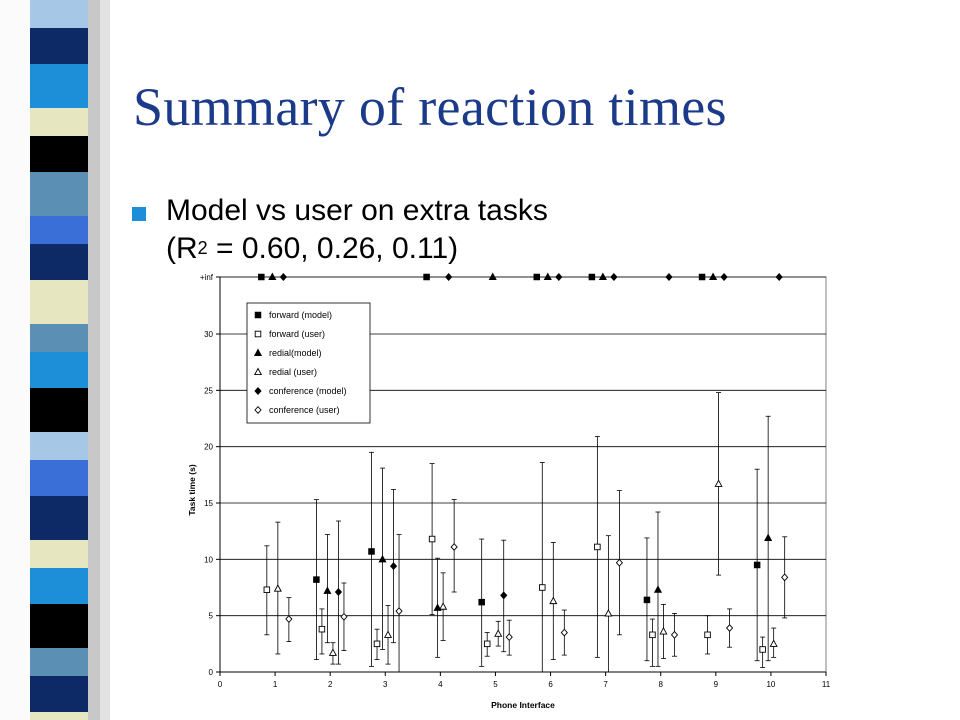 The height and width of the screenshot is (720, 960). What do you see at coordinates (139, 214) in the screenshot?
I see `bullet-square-icon` at bounding box center [139, 214].